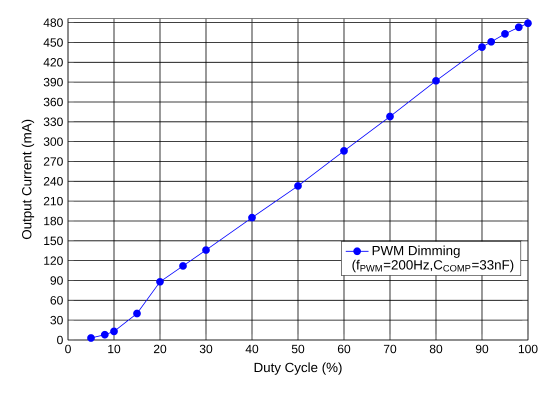 The height and width of the screenshot is (400, 544). What do you see at coordinates (56, 300) in the screenshot?
I see `y-tick-label: 60` at bounding box center [56, 300].